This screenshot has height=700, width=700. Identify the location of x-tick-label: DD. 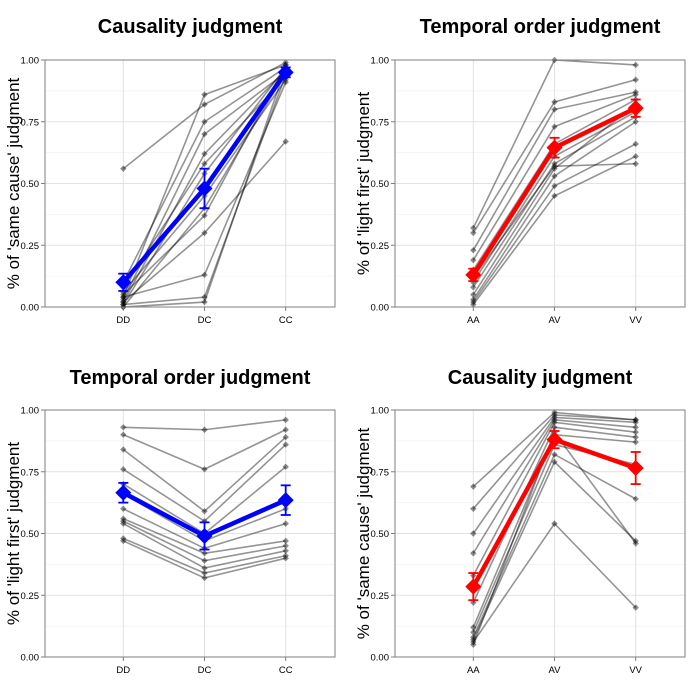
(123, 670).